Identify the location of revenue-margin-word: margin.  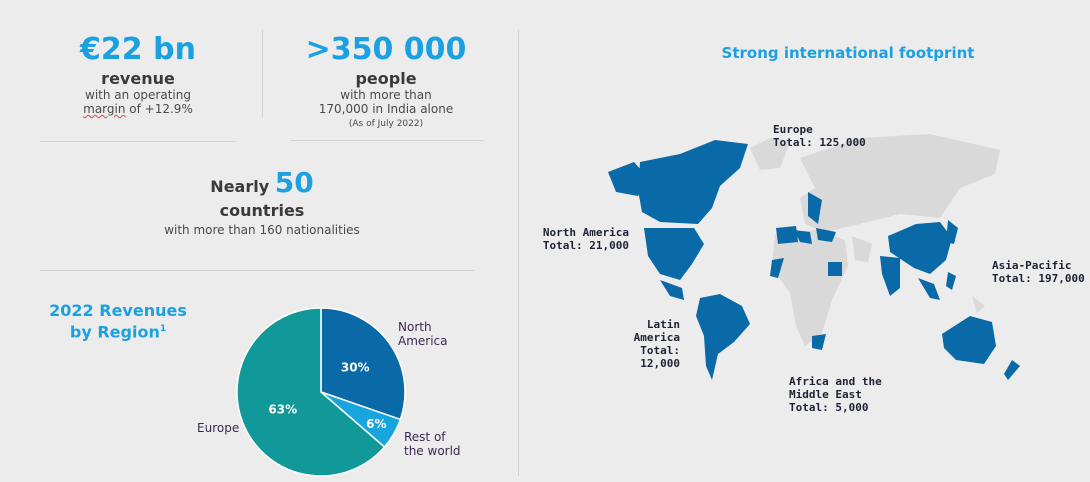
(104, 109).